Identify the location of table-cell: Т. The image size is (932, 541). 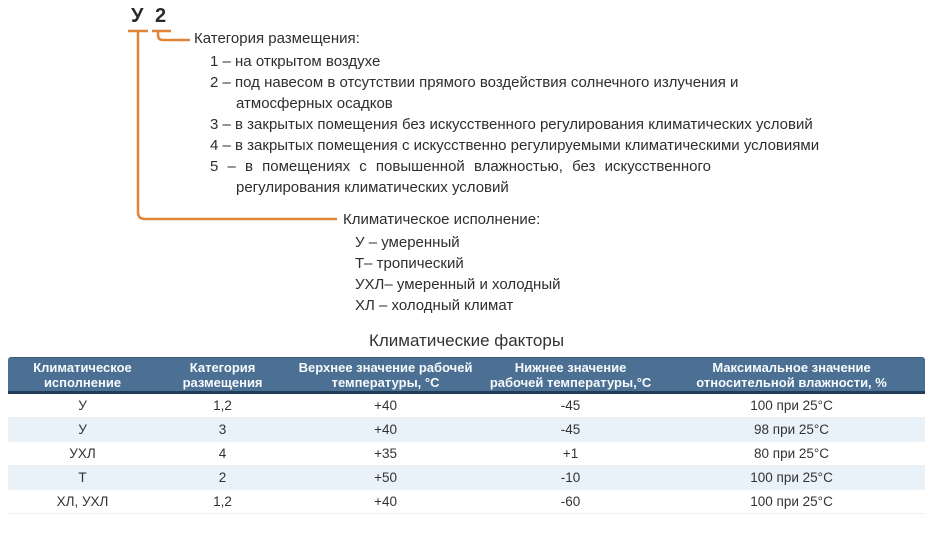
(82, 477).